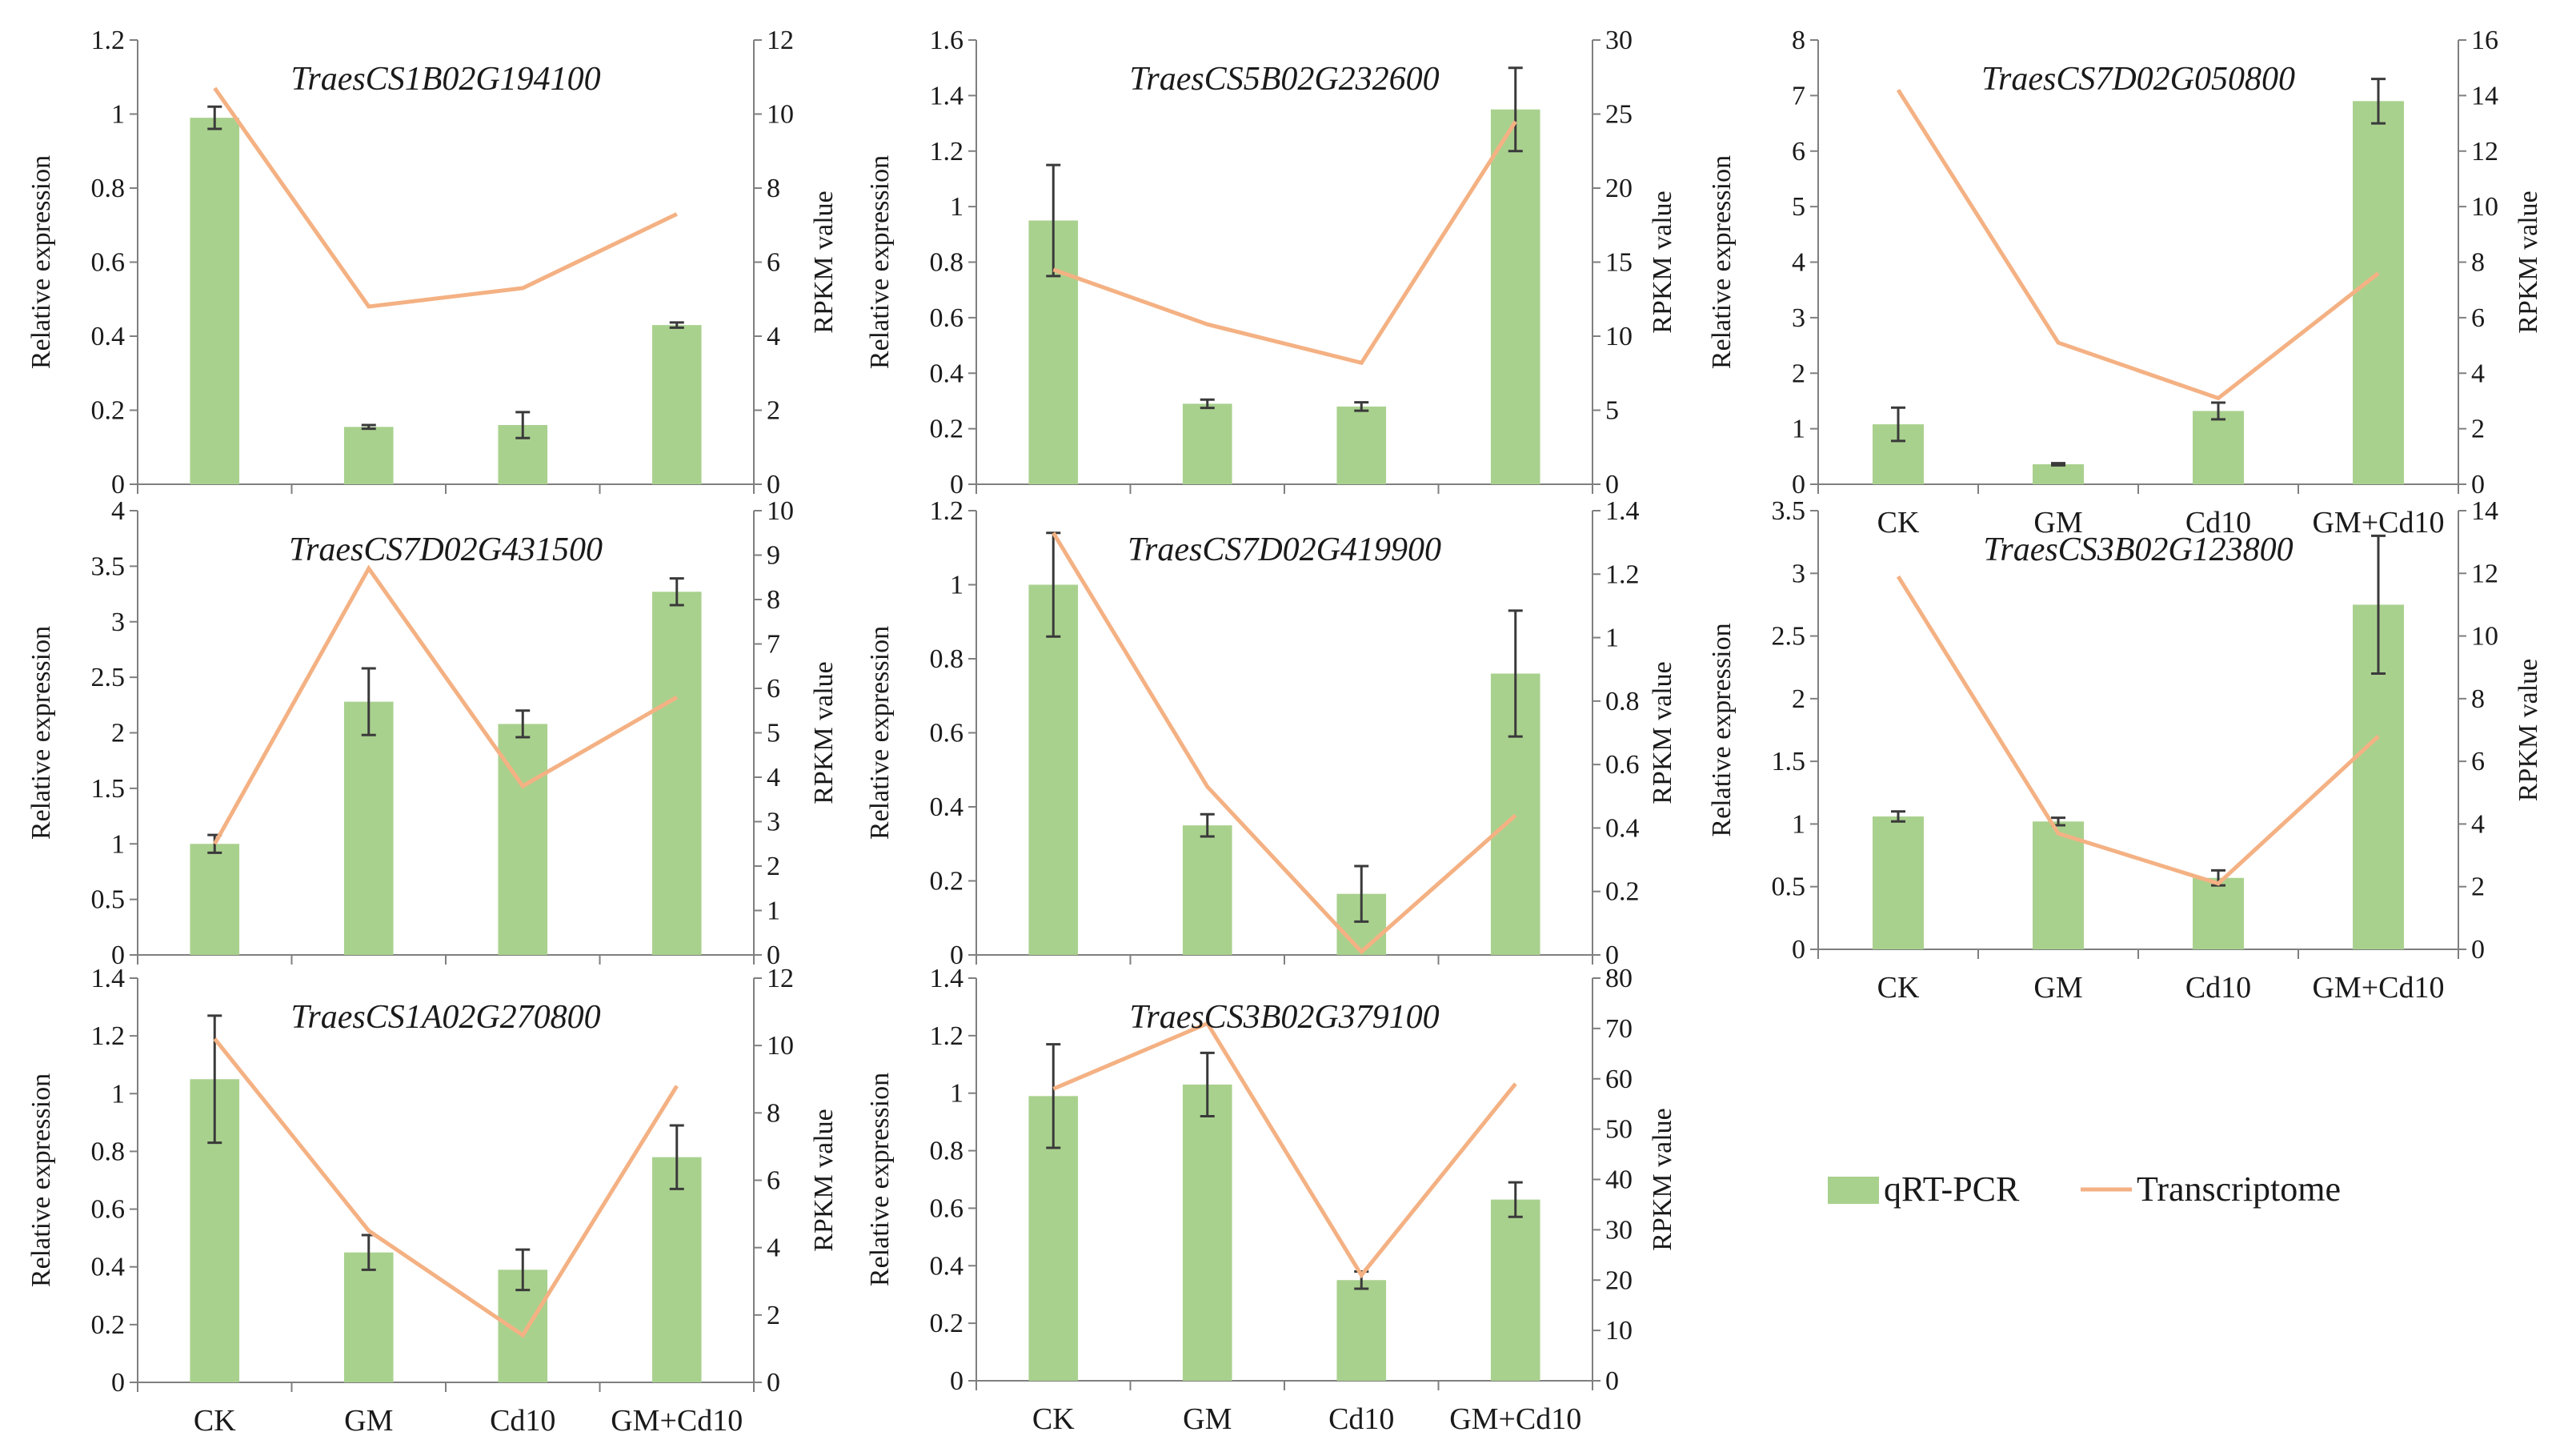 Image resolution: width=2576 pixels, height=1452 pixels. What do you see at coordinates (108, 566) in the screenshot?
I see `left-tick-label: 3.5` at bounding box center [108, 566].